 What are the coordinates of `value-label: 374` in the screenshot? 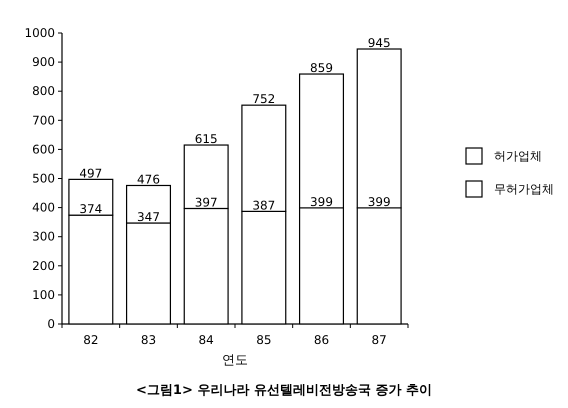 It's located at (90, 209).